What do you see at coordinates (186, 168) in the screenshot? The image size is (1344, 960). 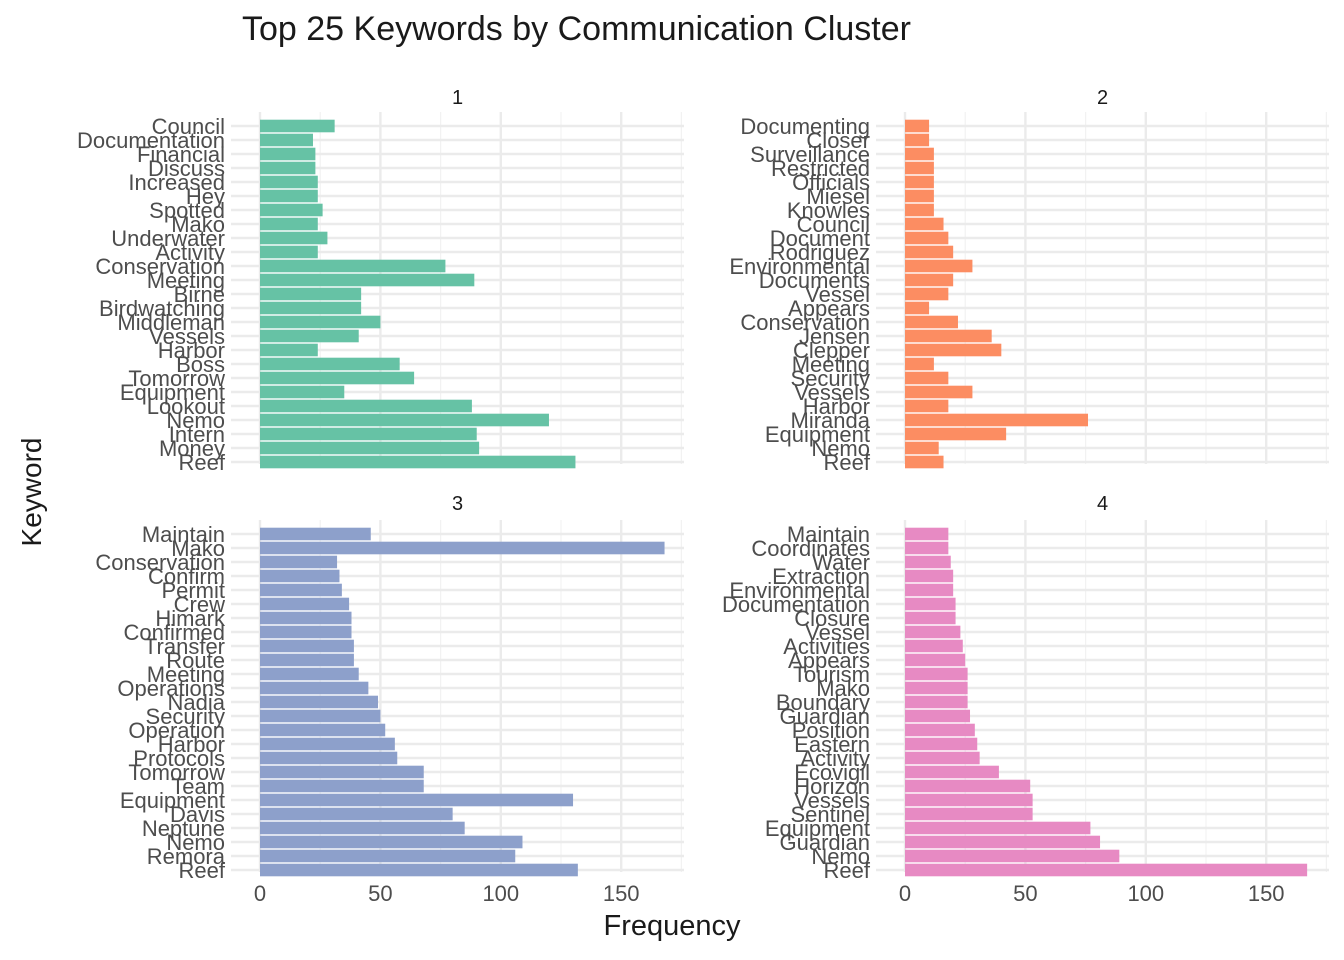 I see `y-tick-label: Discuss` at bounding box center [186, 168].